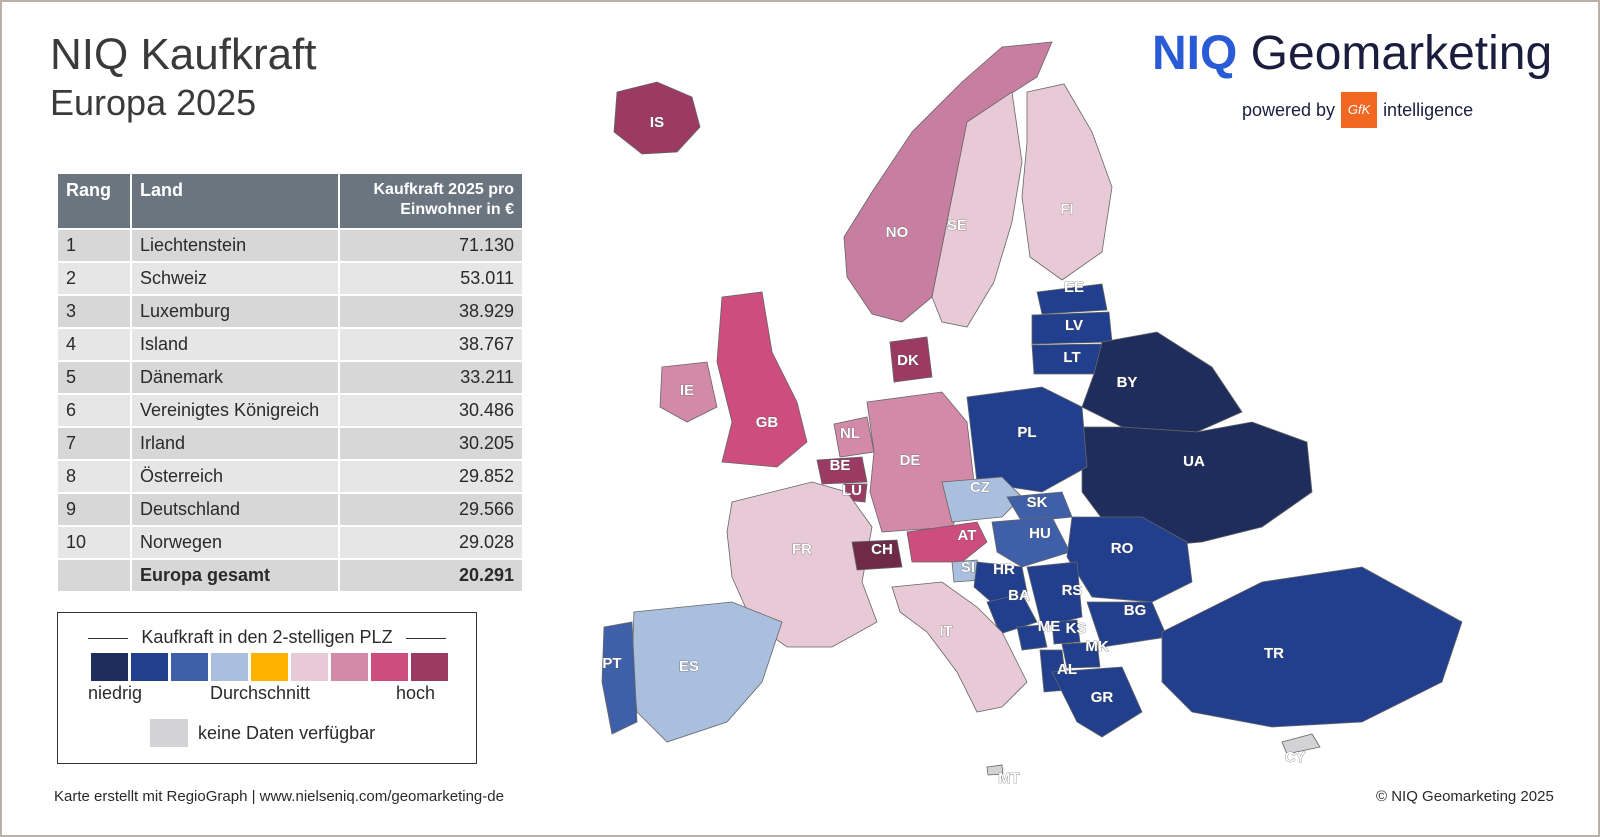  What do you see at coordinates (234, 410) in the screenshot?
I see `cell-country: Vereinigtes Königreich` at bounding box center [234, 410].